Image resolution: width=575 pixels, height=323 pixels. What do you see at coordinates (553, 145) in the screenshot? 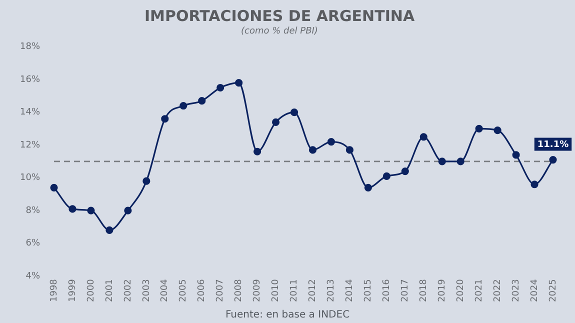
I see `data-label: 11.1%` at bounding box center [553, 145].